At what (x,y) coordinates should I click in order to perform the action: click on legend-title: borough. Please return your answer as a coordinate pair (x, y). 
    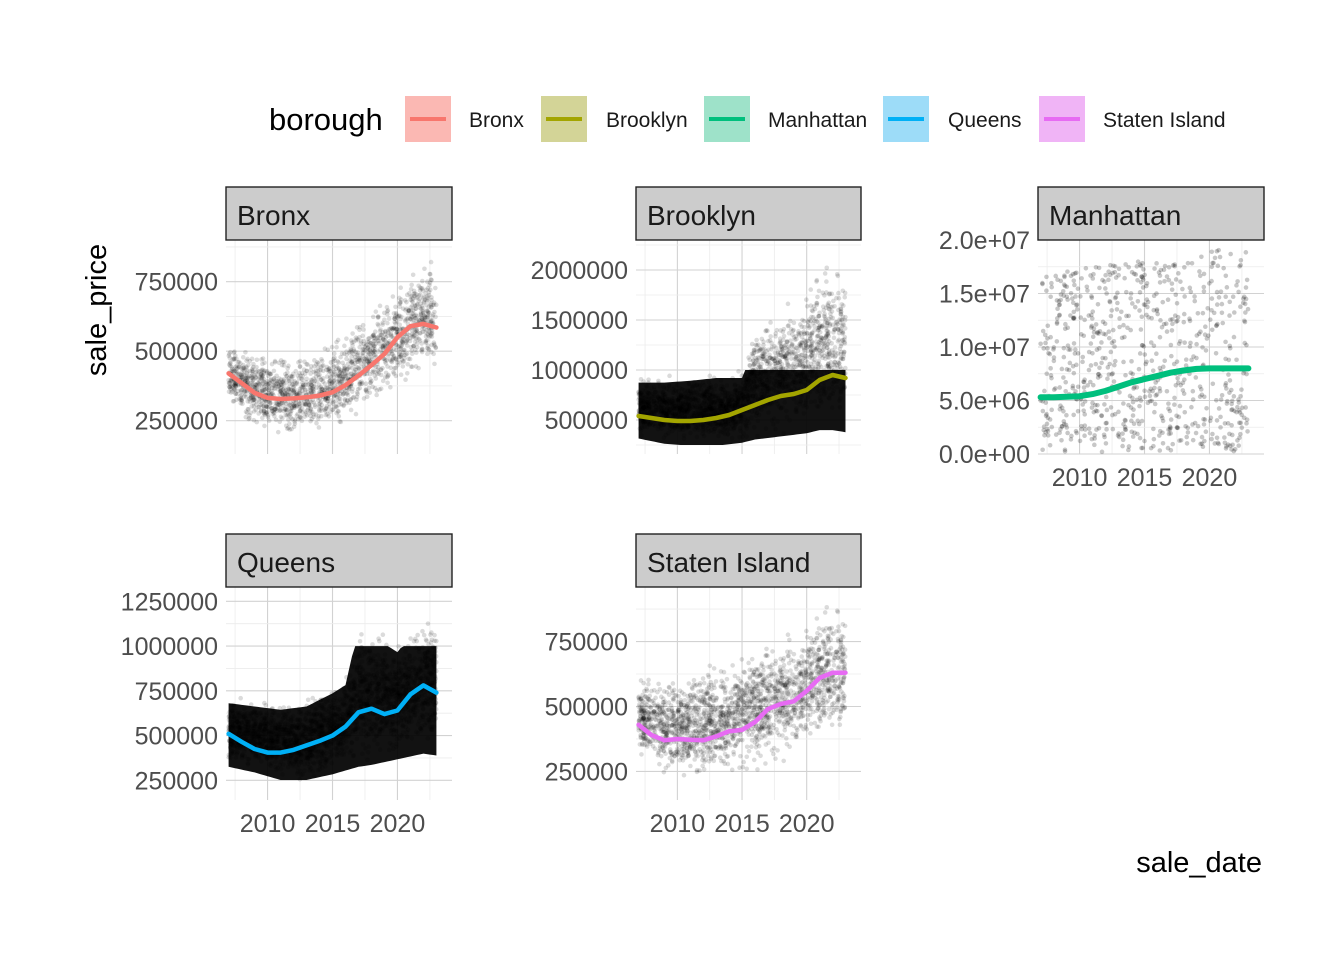
    Looking at the image, I should click on (326, 119).